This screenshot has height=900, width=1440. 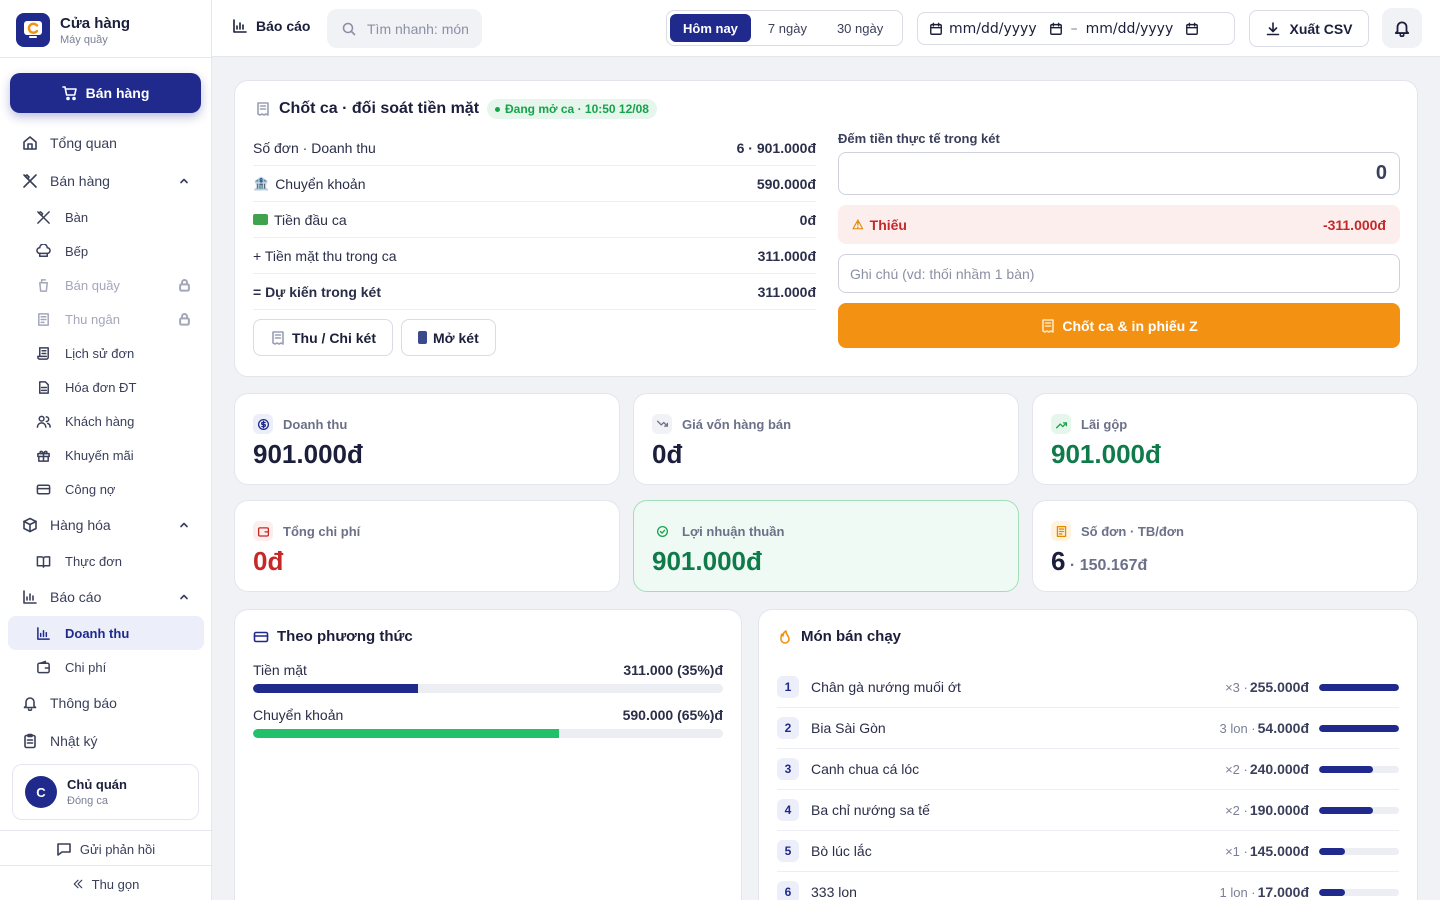 I want to click on close-shift-button: Chốt ca & in phiếu Z, so click(x=1119, y=325).